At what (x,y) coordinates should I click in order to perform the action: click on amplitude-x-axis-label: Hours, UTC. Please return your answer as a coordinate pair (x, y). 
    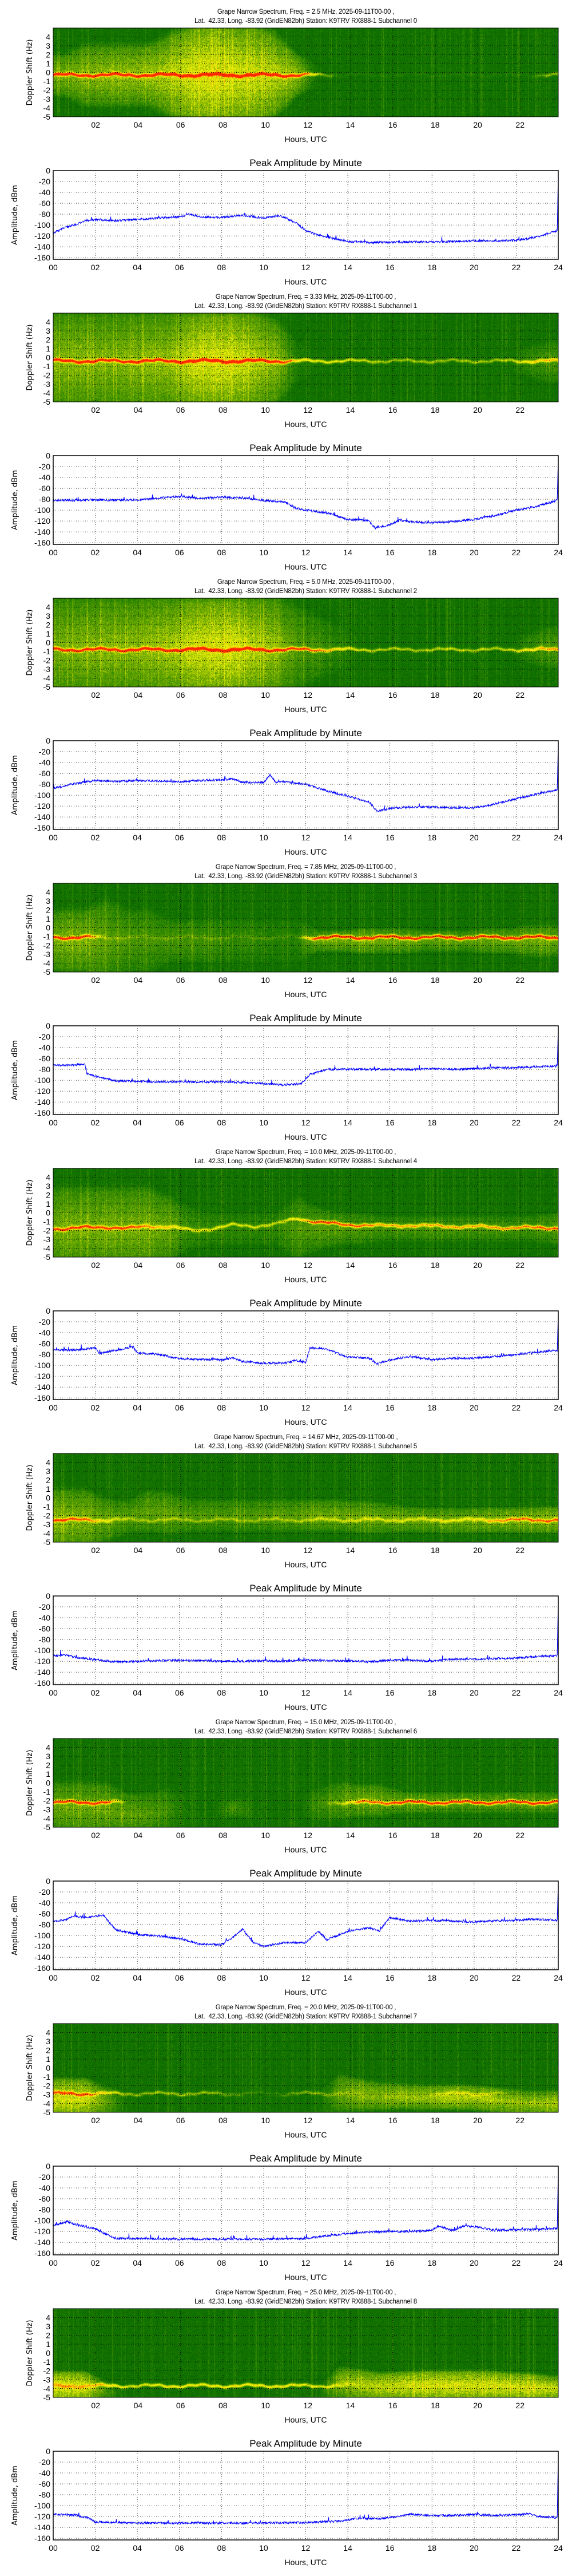
    Looking at the image, I should click on (306, 1992).